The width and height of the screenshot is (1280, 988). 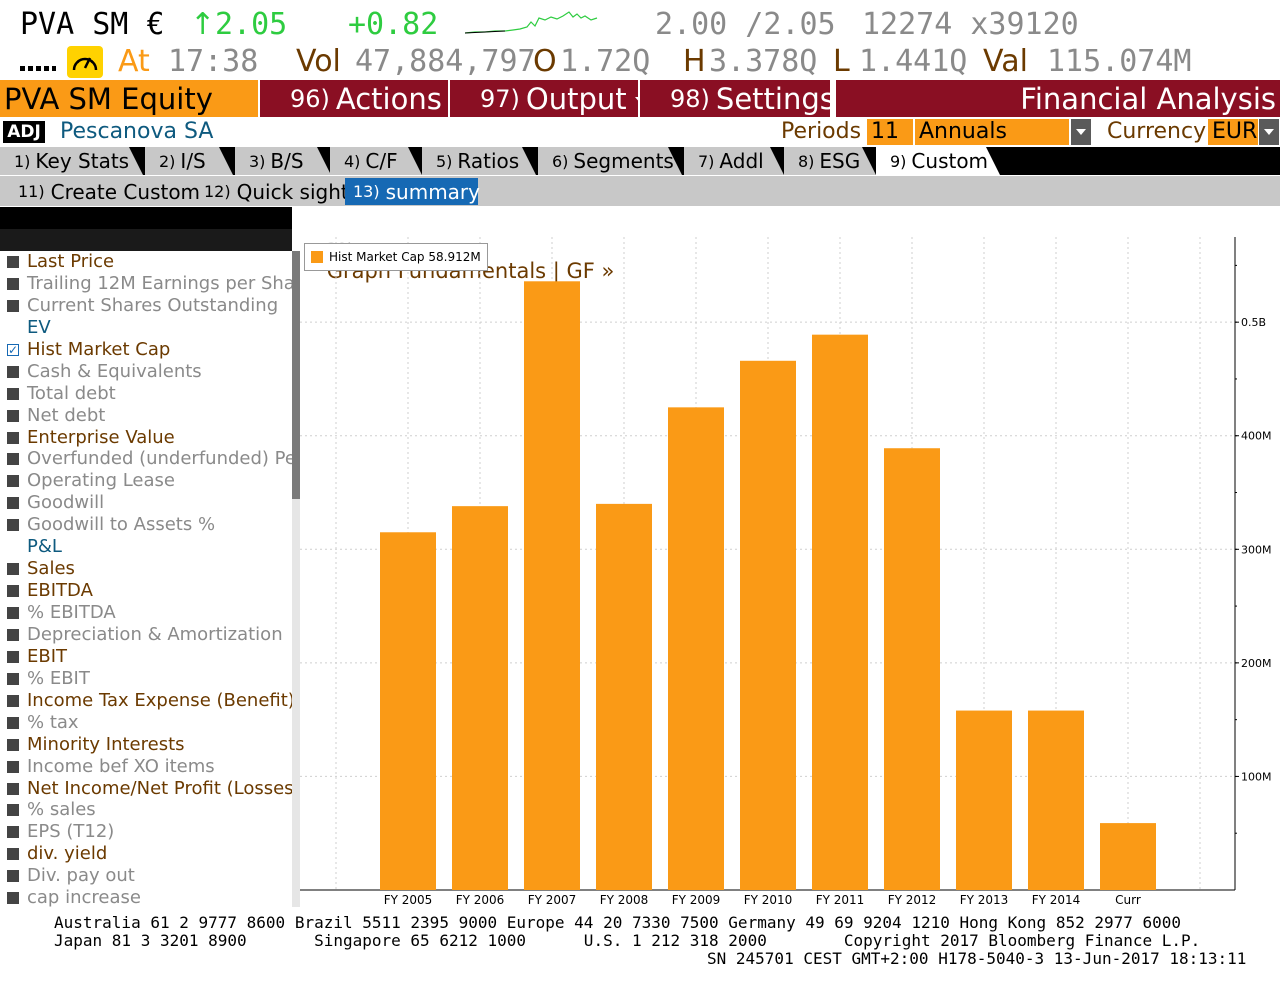 I want to click on field-list-item: cap increase, so click(x=146, y=898).